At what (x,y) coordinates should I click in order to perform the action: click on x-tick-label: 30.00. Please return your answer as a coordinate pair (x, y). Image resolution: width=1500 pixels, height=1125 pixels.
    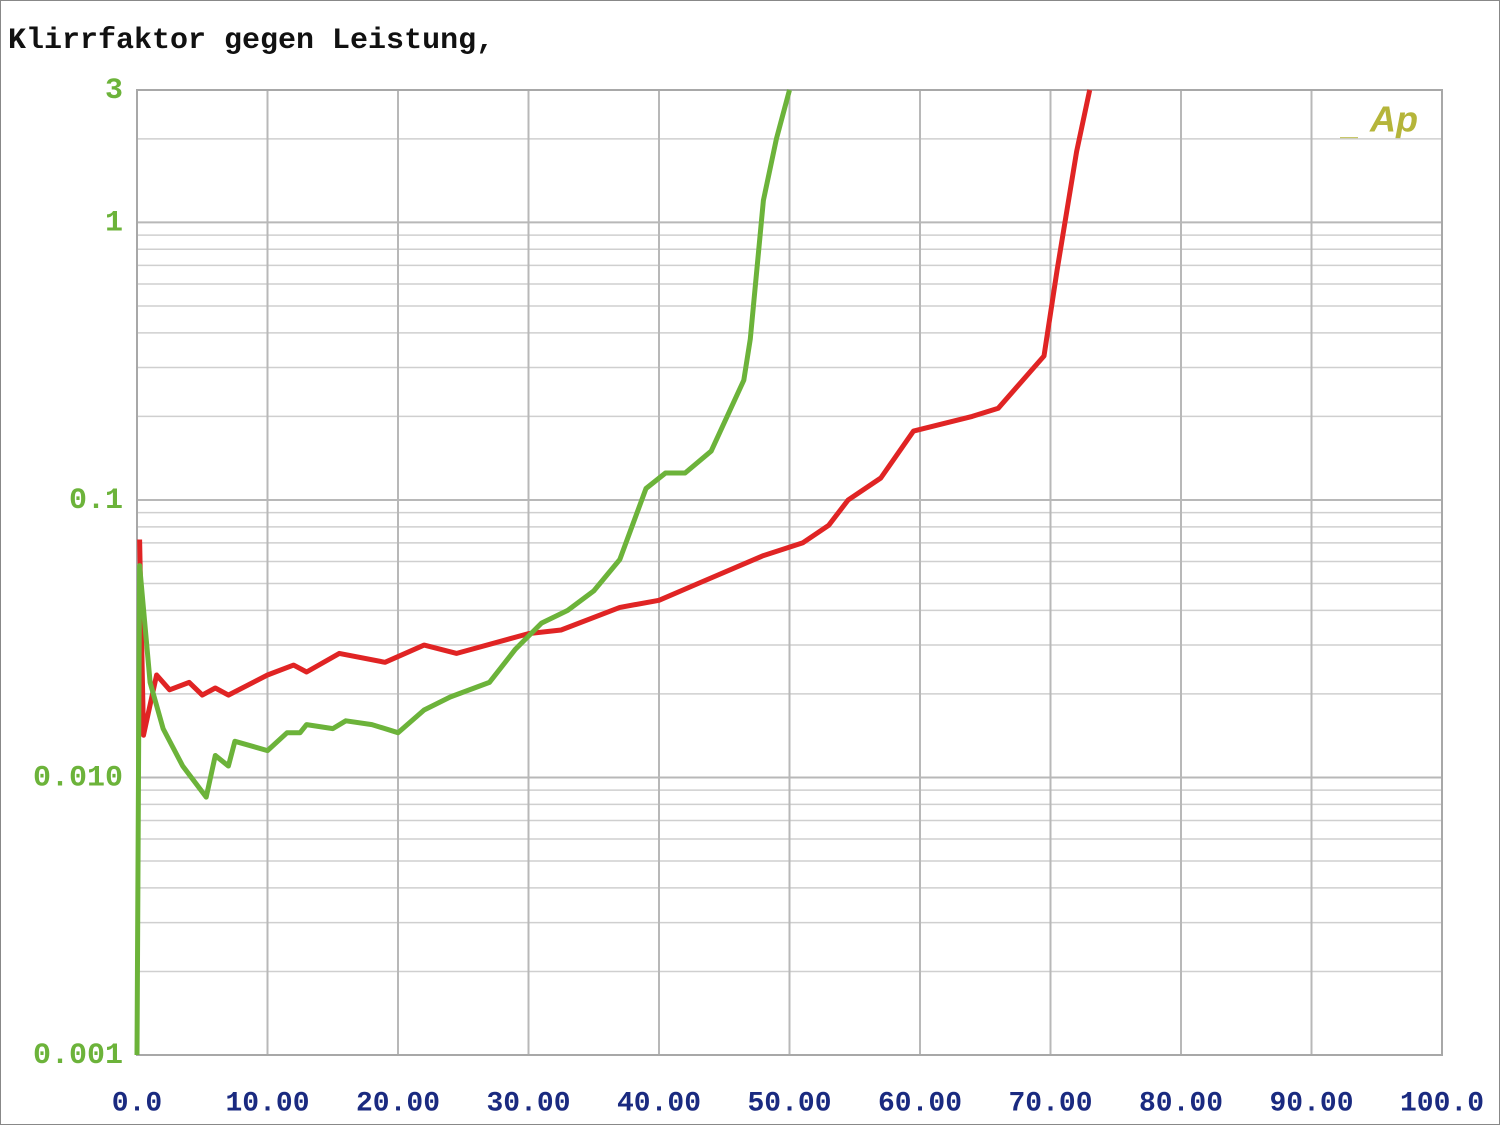
    Looking at the image, I should click on (528, 1103).